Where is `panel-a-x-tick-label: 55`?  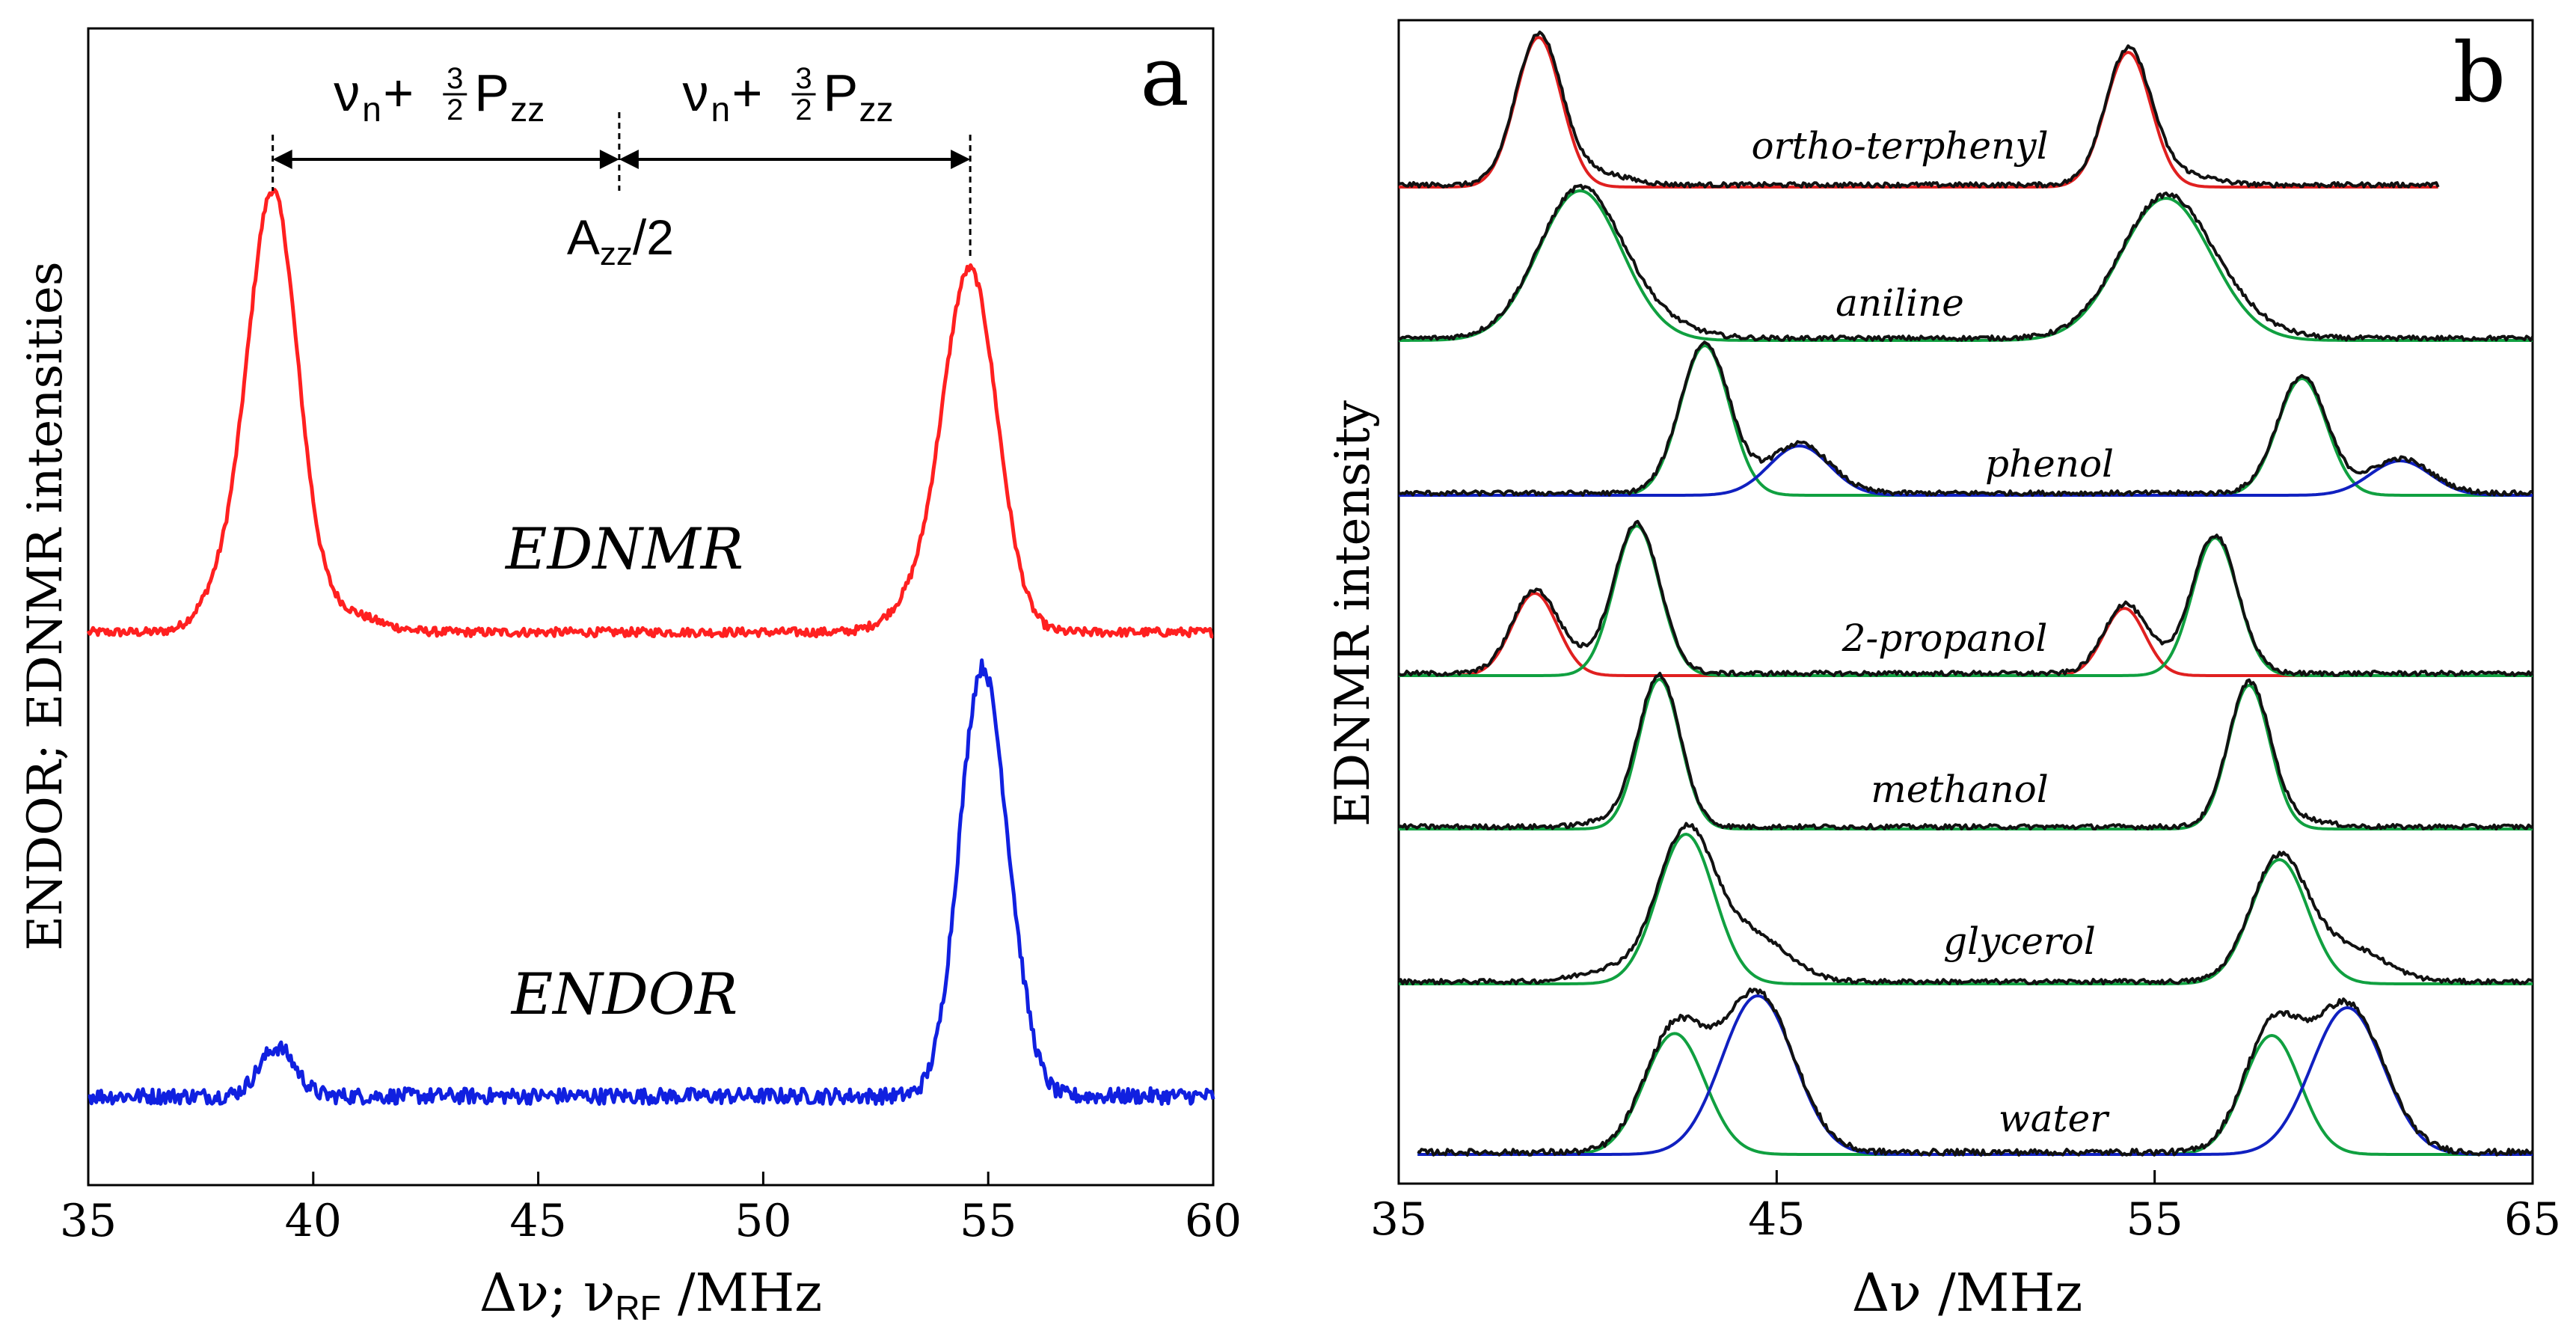 panel-a-x-tick-label: 55 is located at coordinates (988, 1221).